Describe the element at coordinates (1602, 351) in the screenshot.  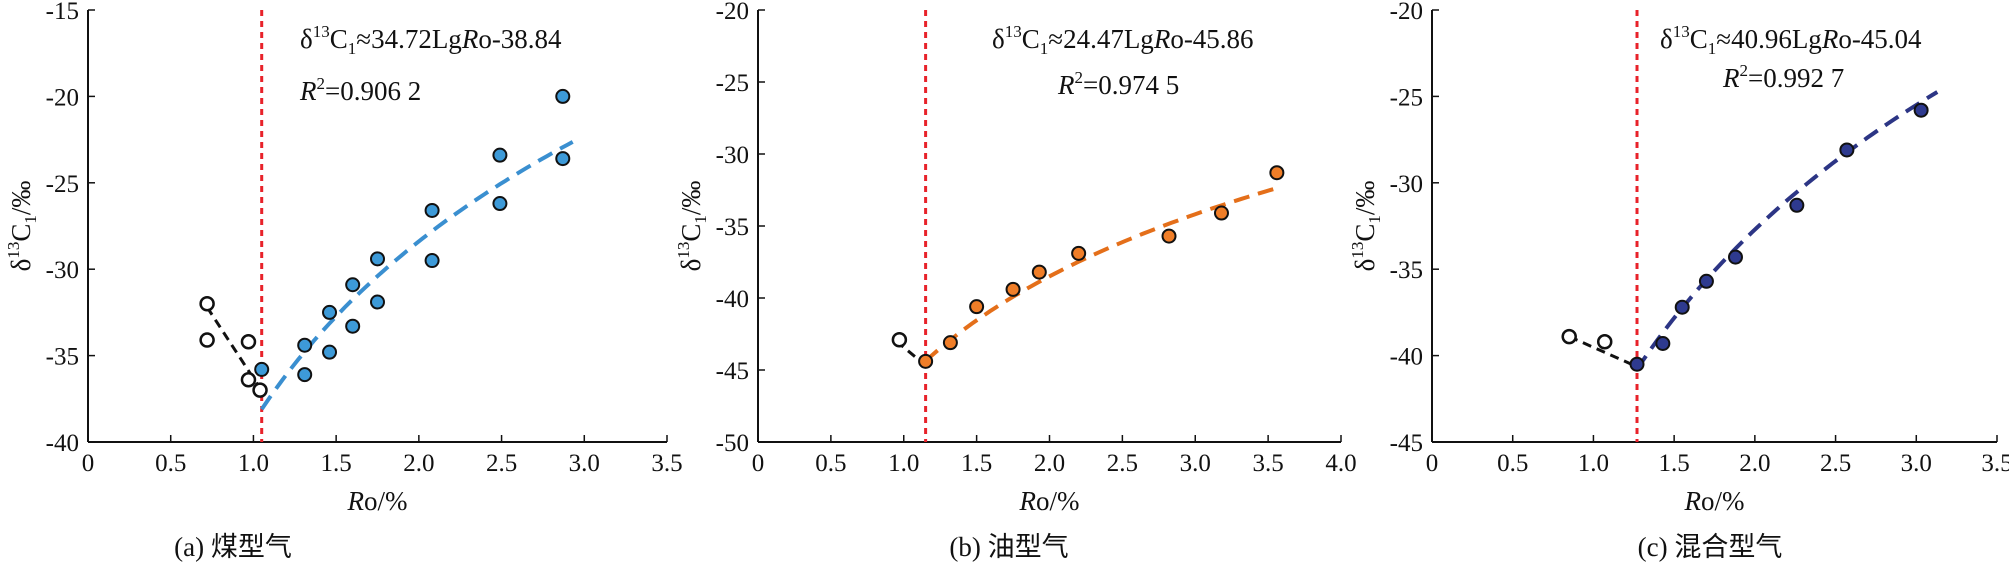
I see `pre-threshold-trend-line` at that location.